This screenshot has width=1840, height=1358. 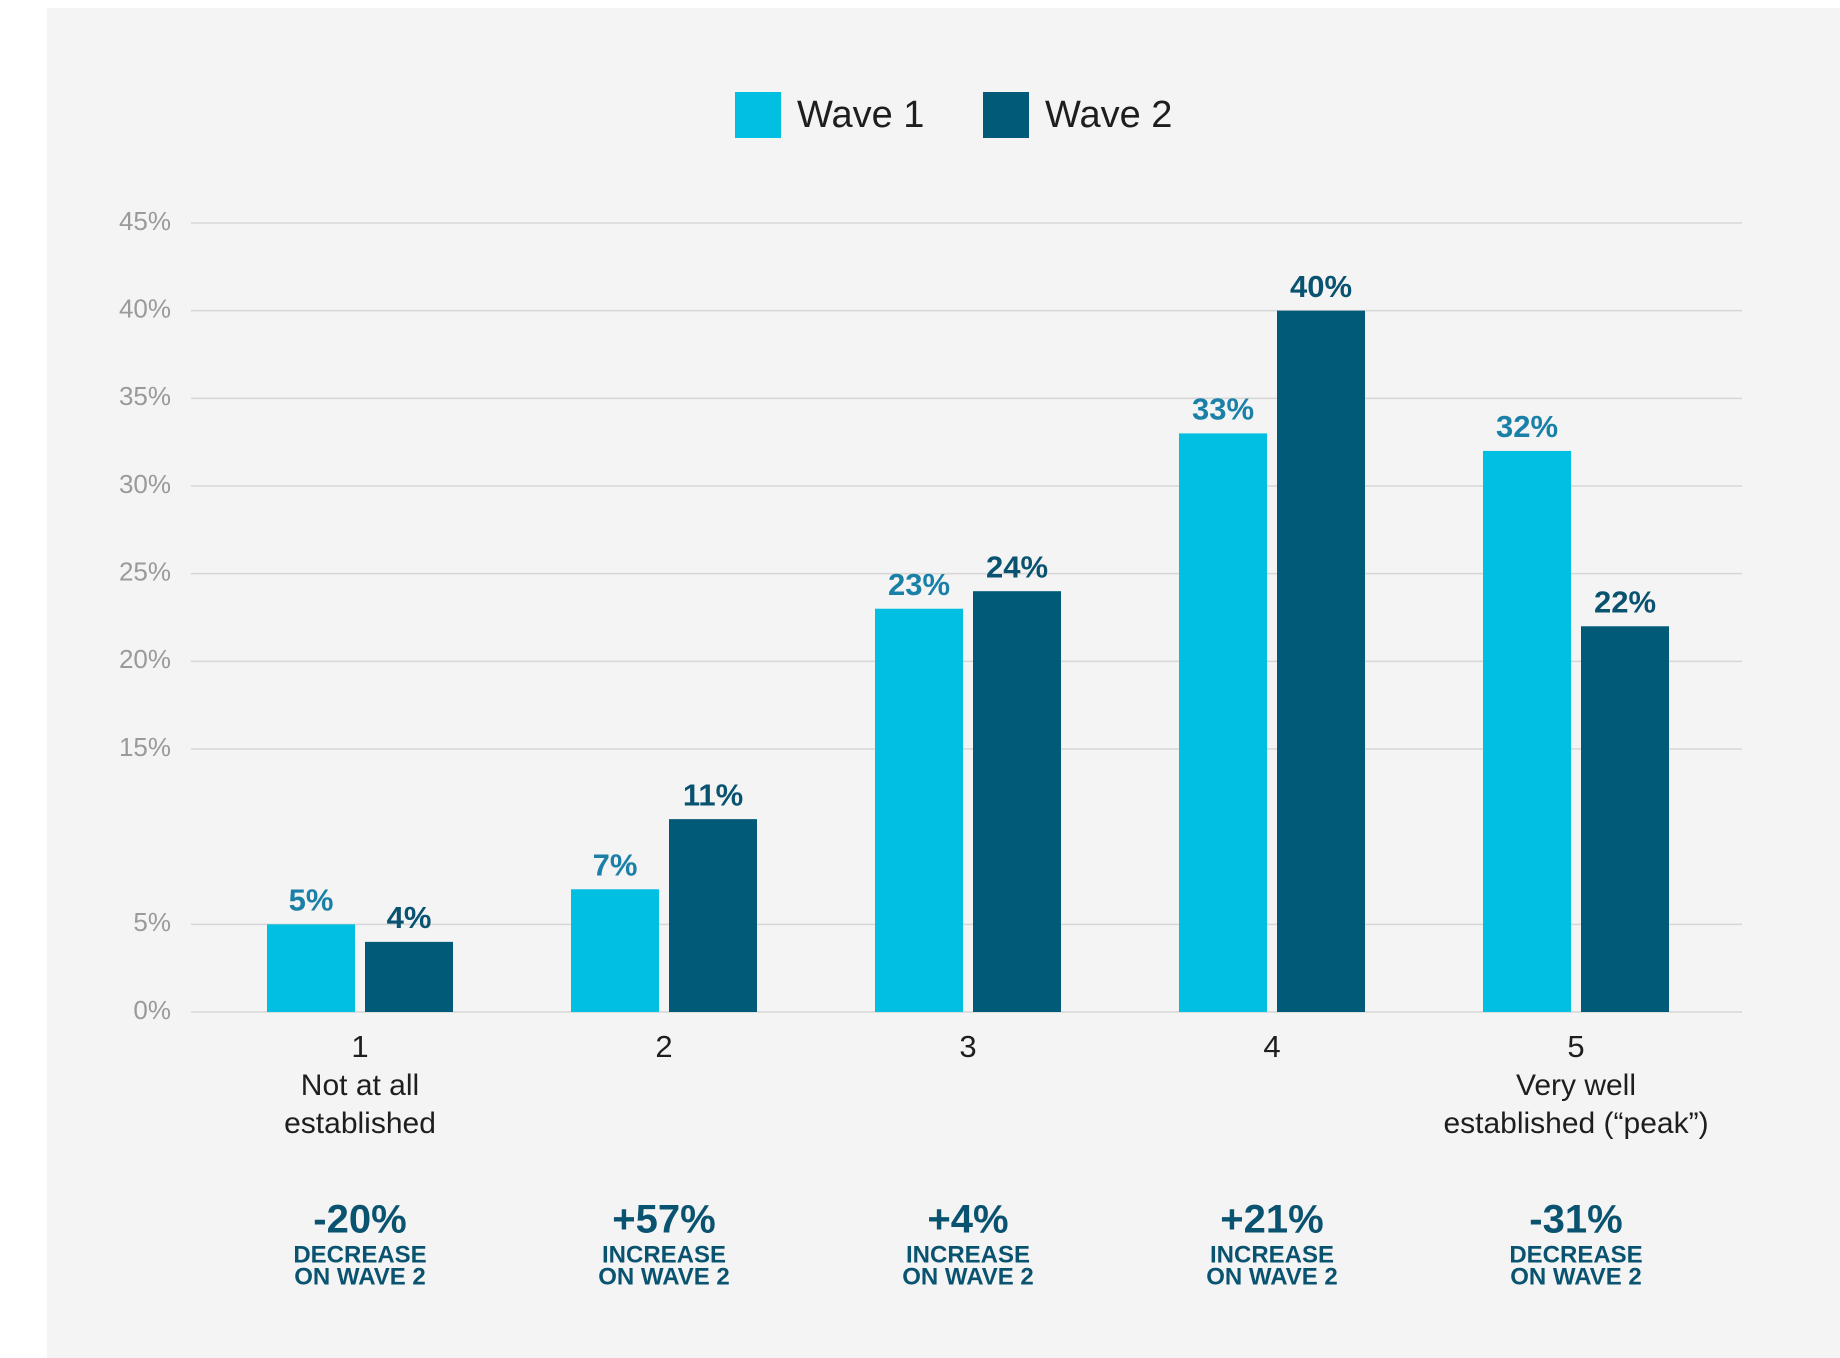 What do you see at coordinates (145, 396) in the screenshot?
I see `y-tick-label: 35%` at bounding box center [145, 396].